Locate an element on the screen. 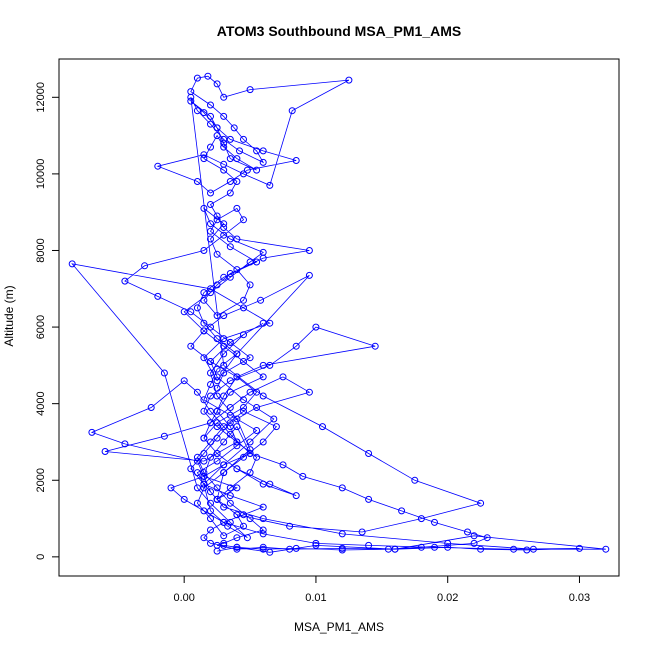 This screenshot has width=650, height=655. y-tick-label: 10000 is located at coordinates (41, 174).